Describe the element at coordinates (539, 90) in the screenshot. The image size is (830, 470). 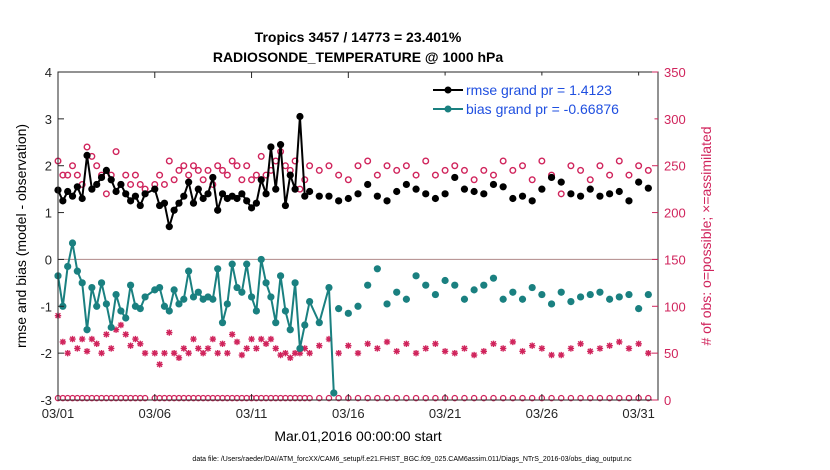
I see `legend-rmse-label: rmse grand pr = 1.4123` at that location.